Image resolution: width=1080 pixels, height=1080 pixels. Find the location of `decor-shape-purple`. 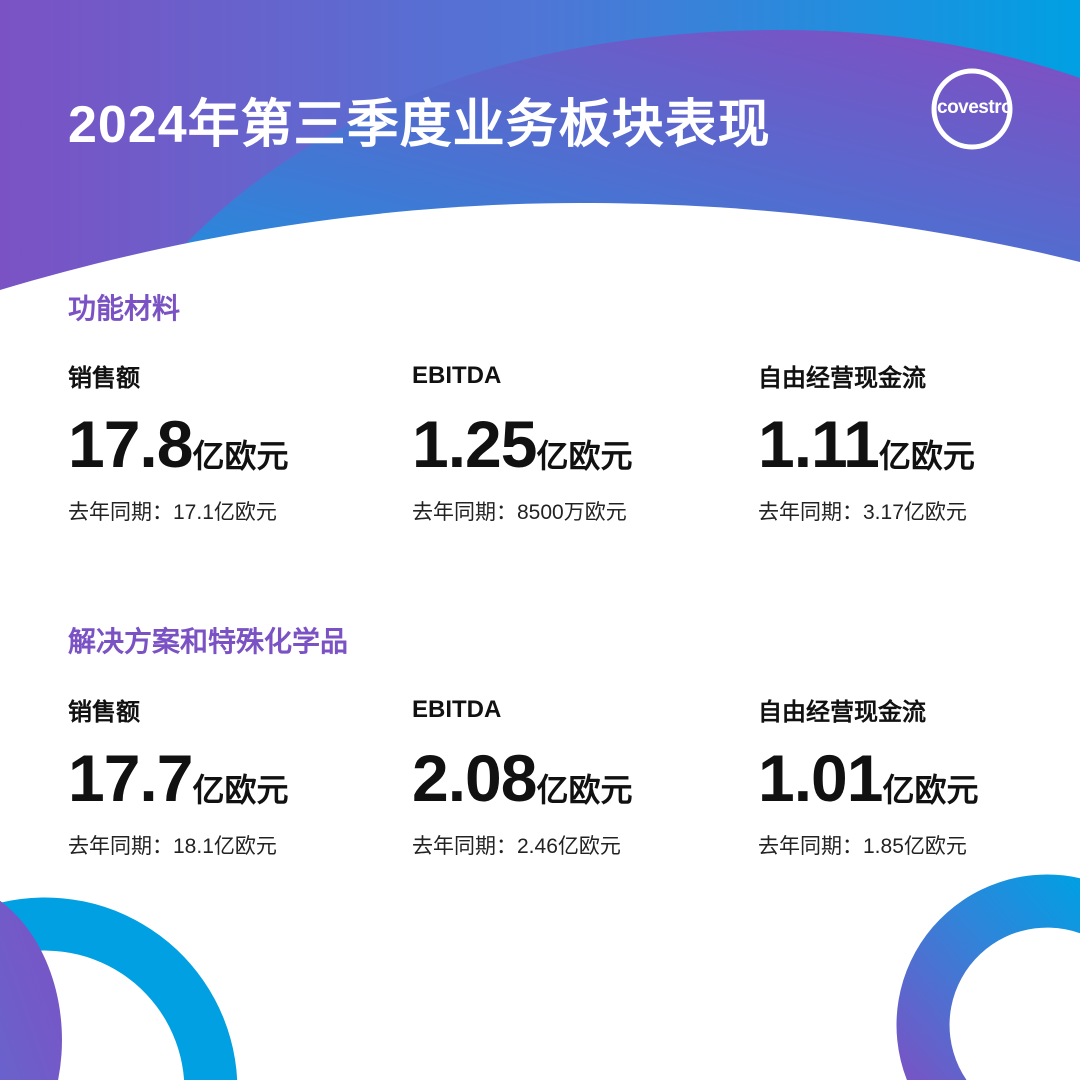

decor-shape-purple is located at coordinates (31, 990).